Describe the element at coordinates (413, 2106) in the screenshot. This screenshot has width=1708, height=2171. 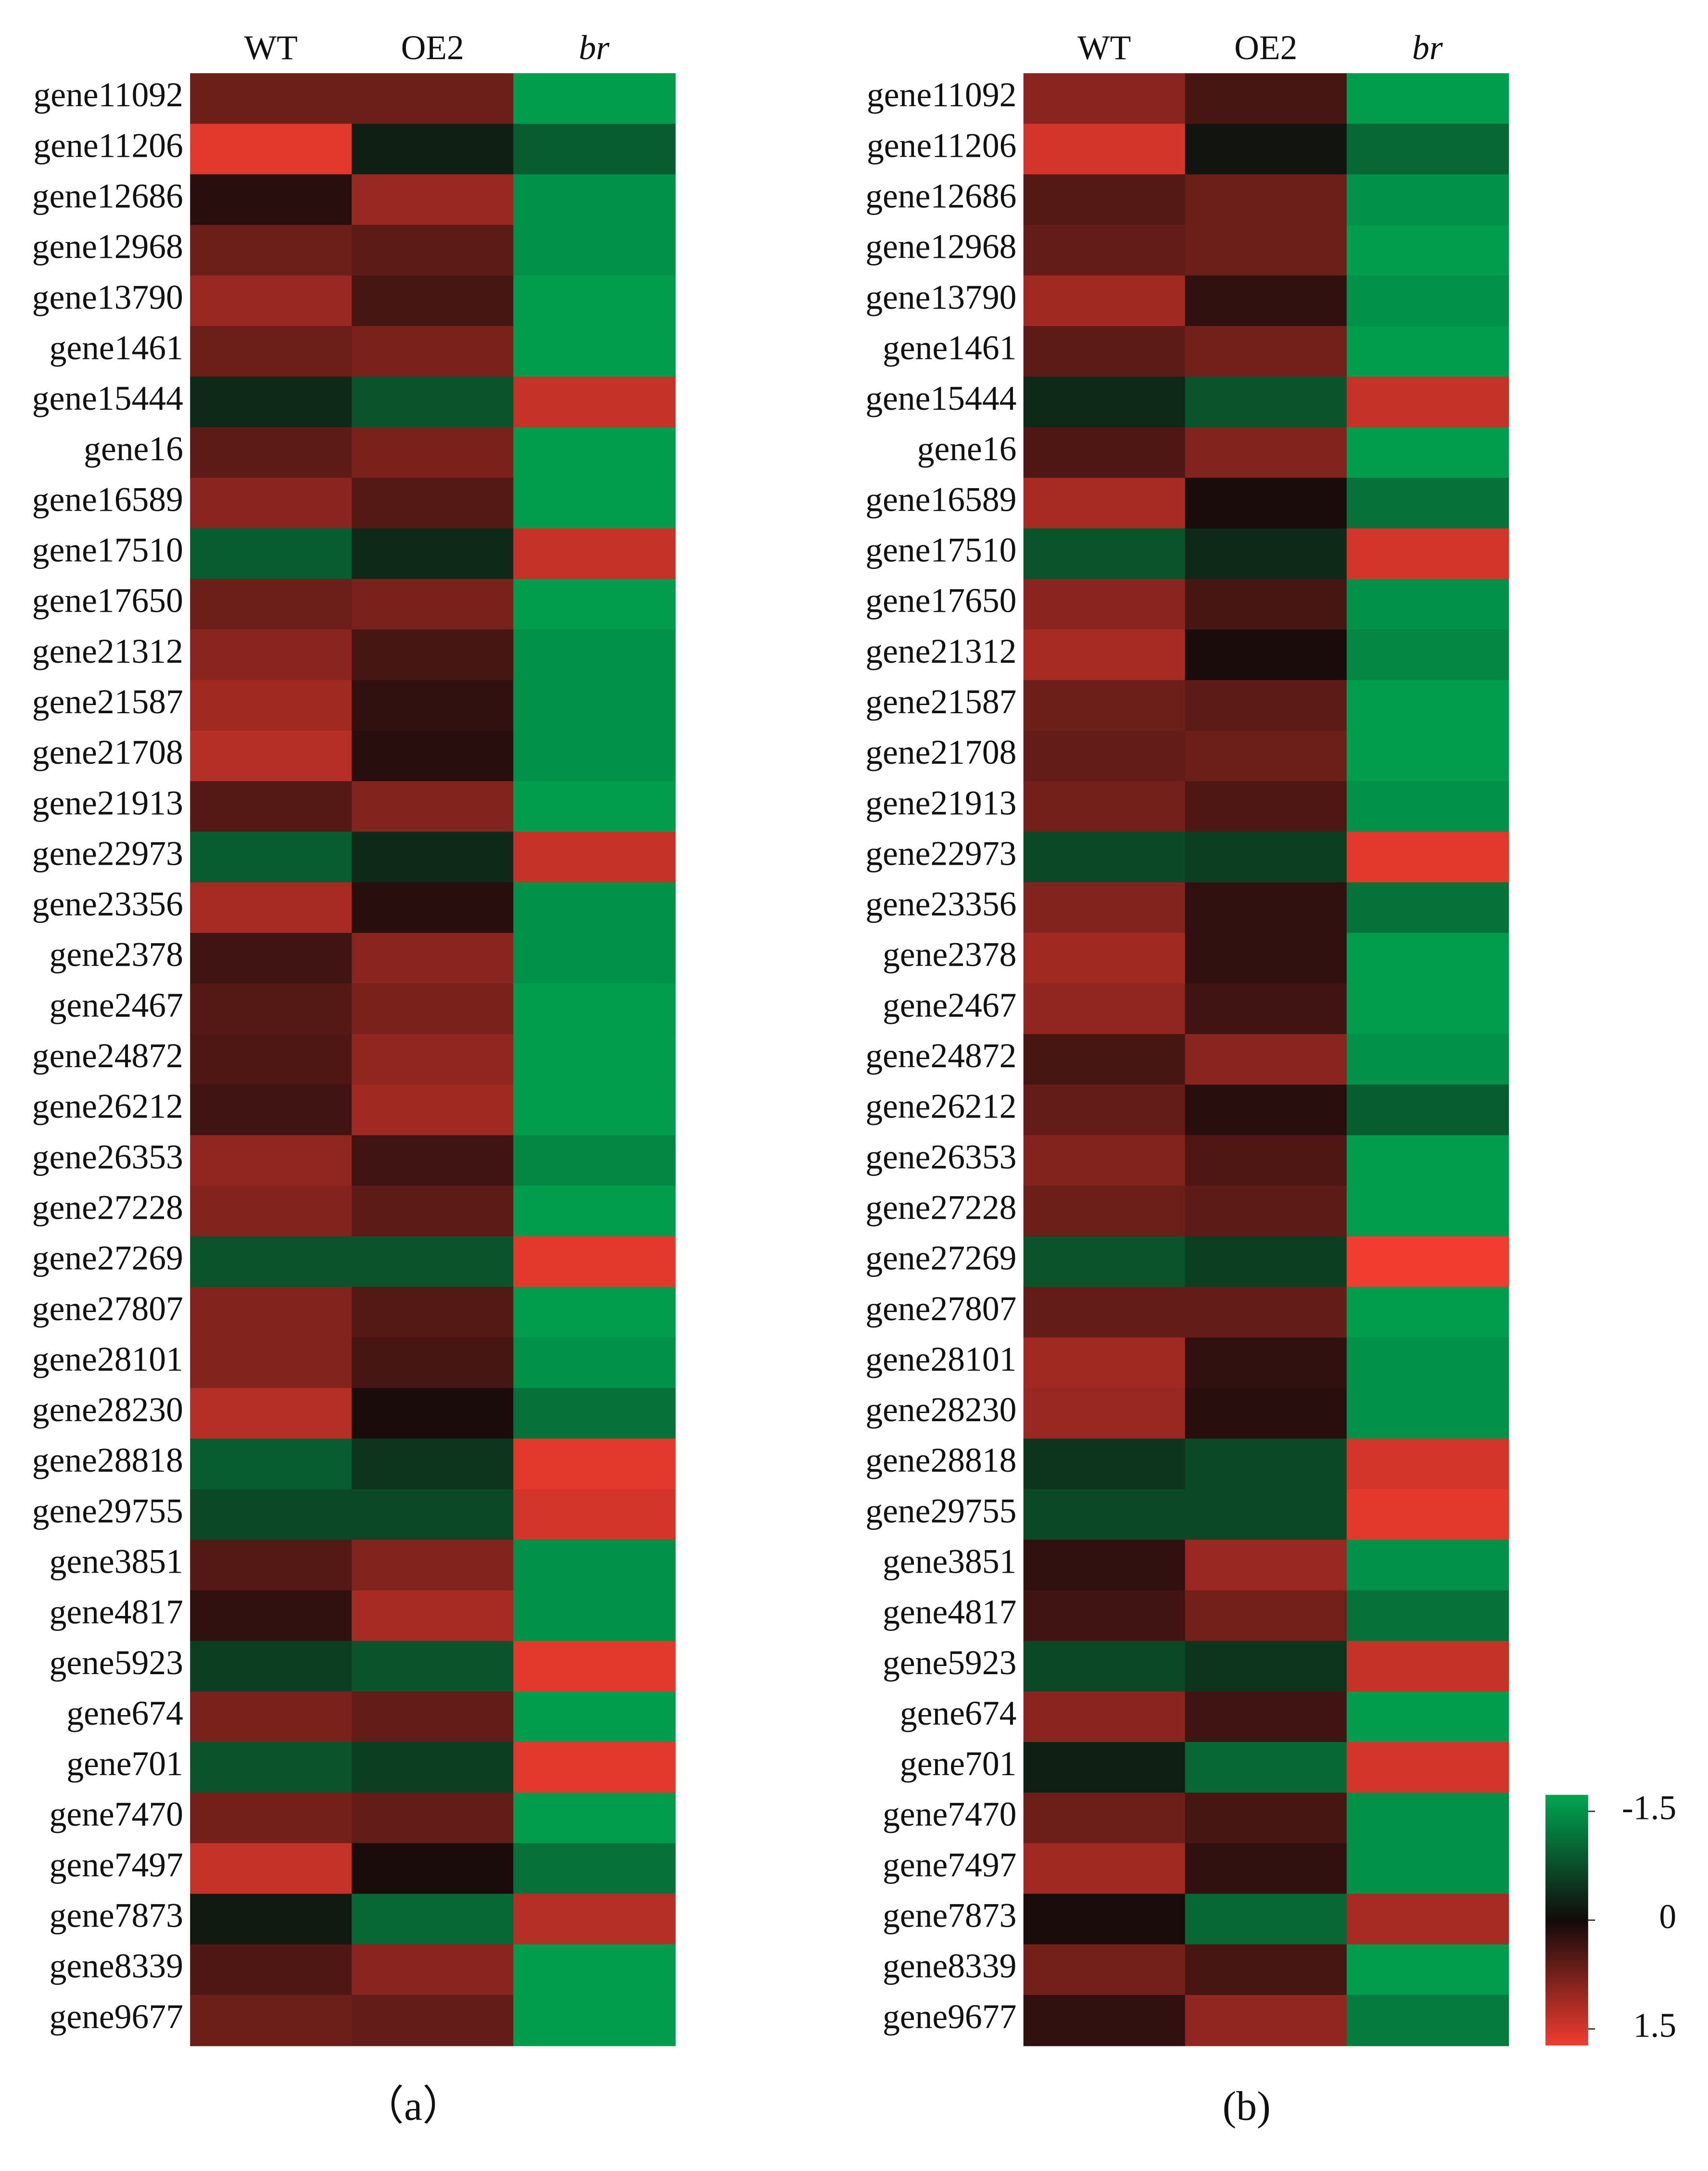
I see `panel-label: （a）` at that location.